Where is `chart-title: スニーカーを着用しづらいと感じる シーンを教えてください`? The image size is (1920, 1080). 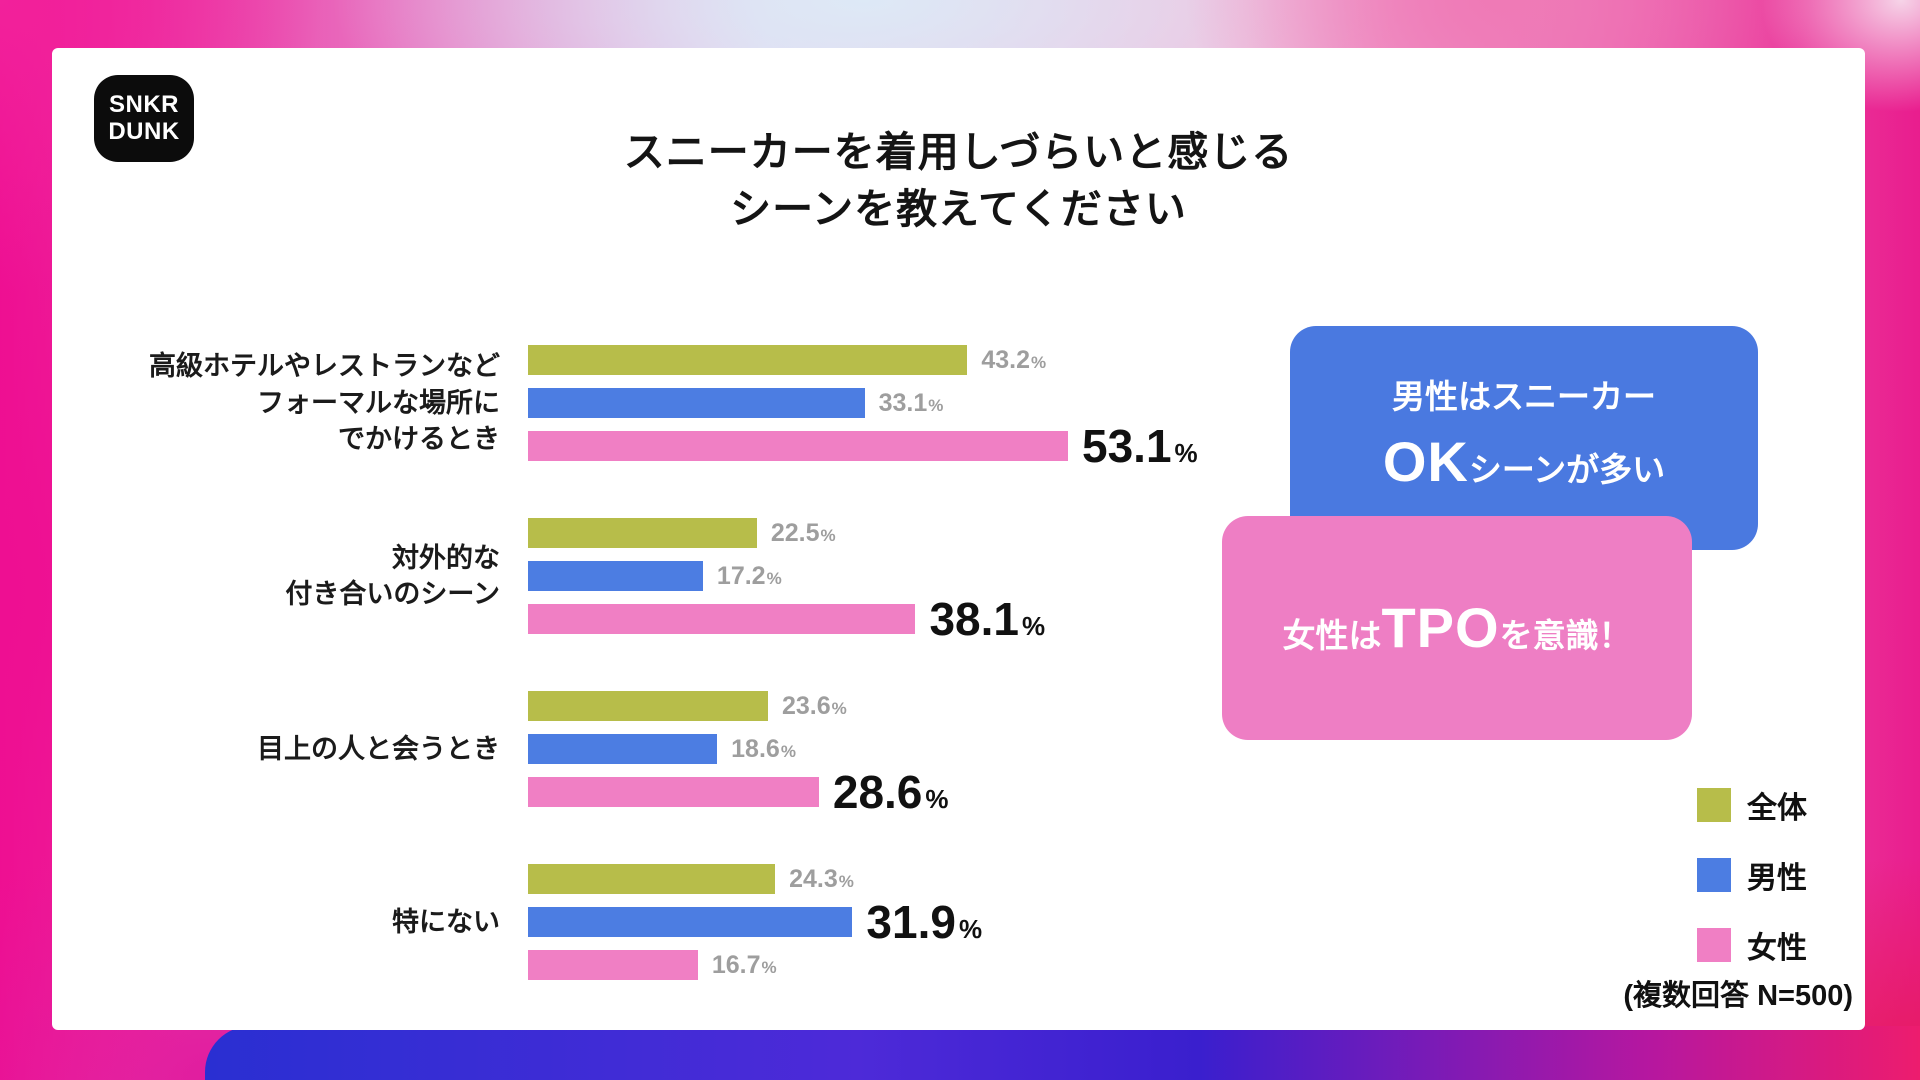 chart-title: スニーカーを着用しづらいと感じる シーンを教えてください is located at coordinates (958, 181).